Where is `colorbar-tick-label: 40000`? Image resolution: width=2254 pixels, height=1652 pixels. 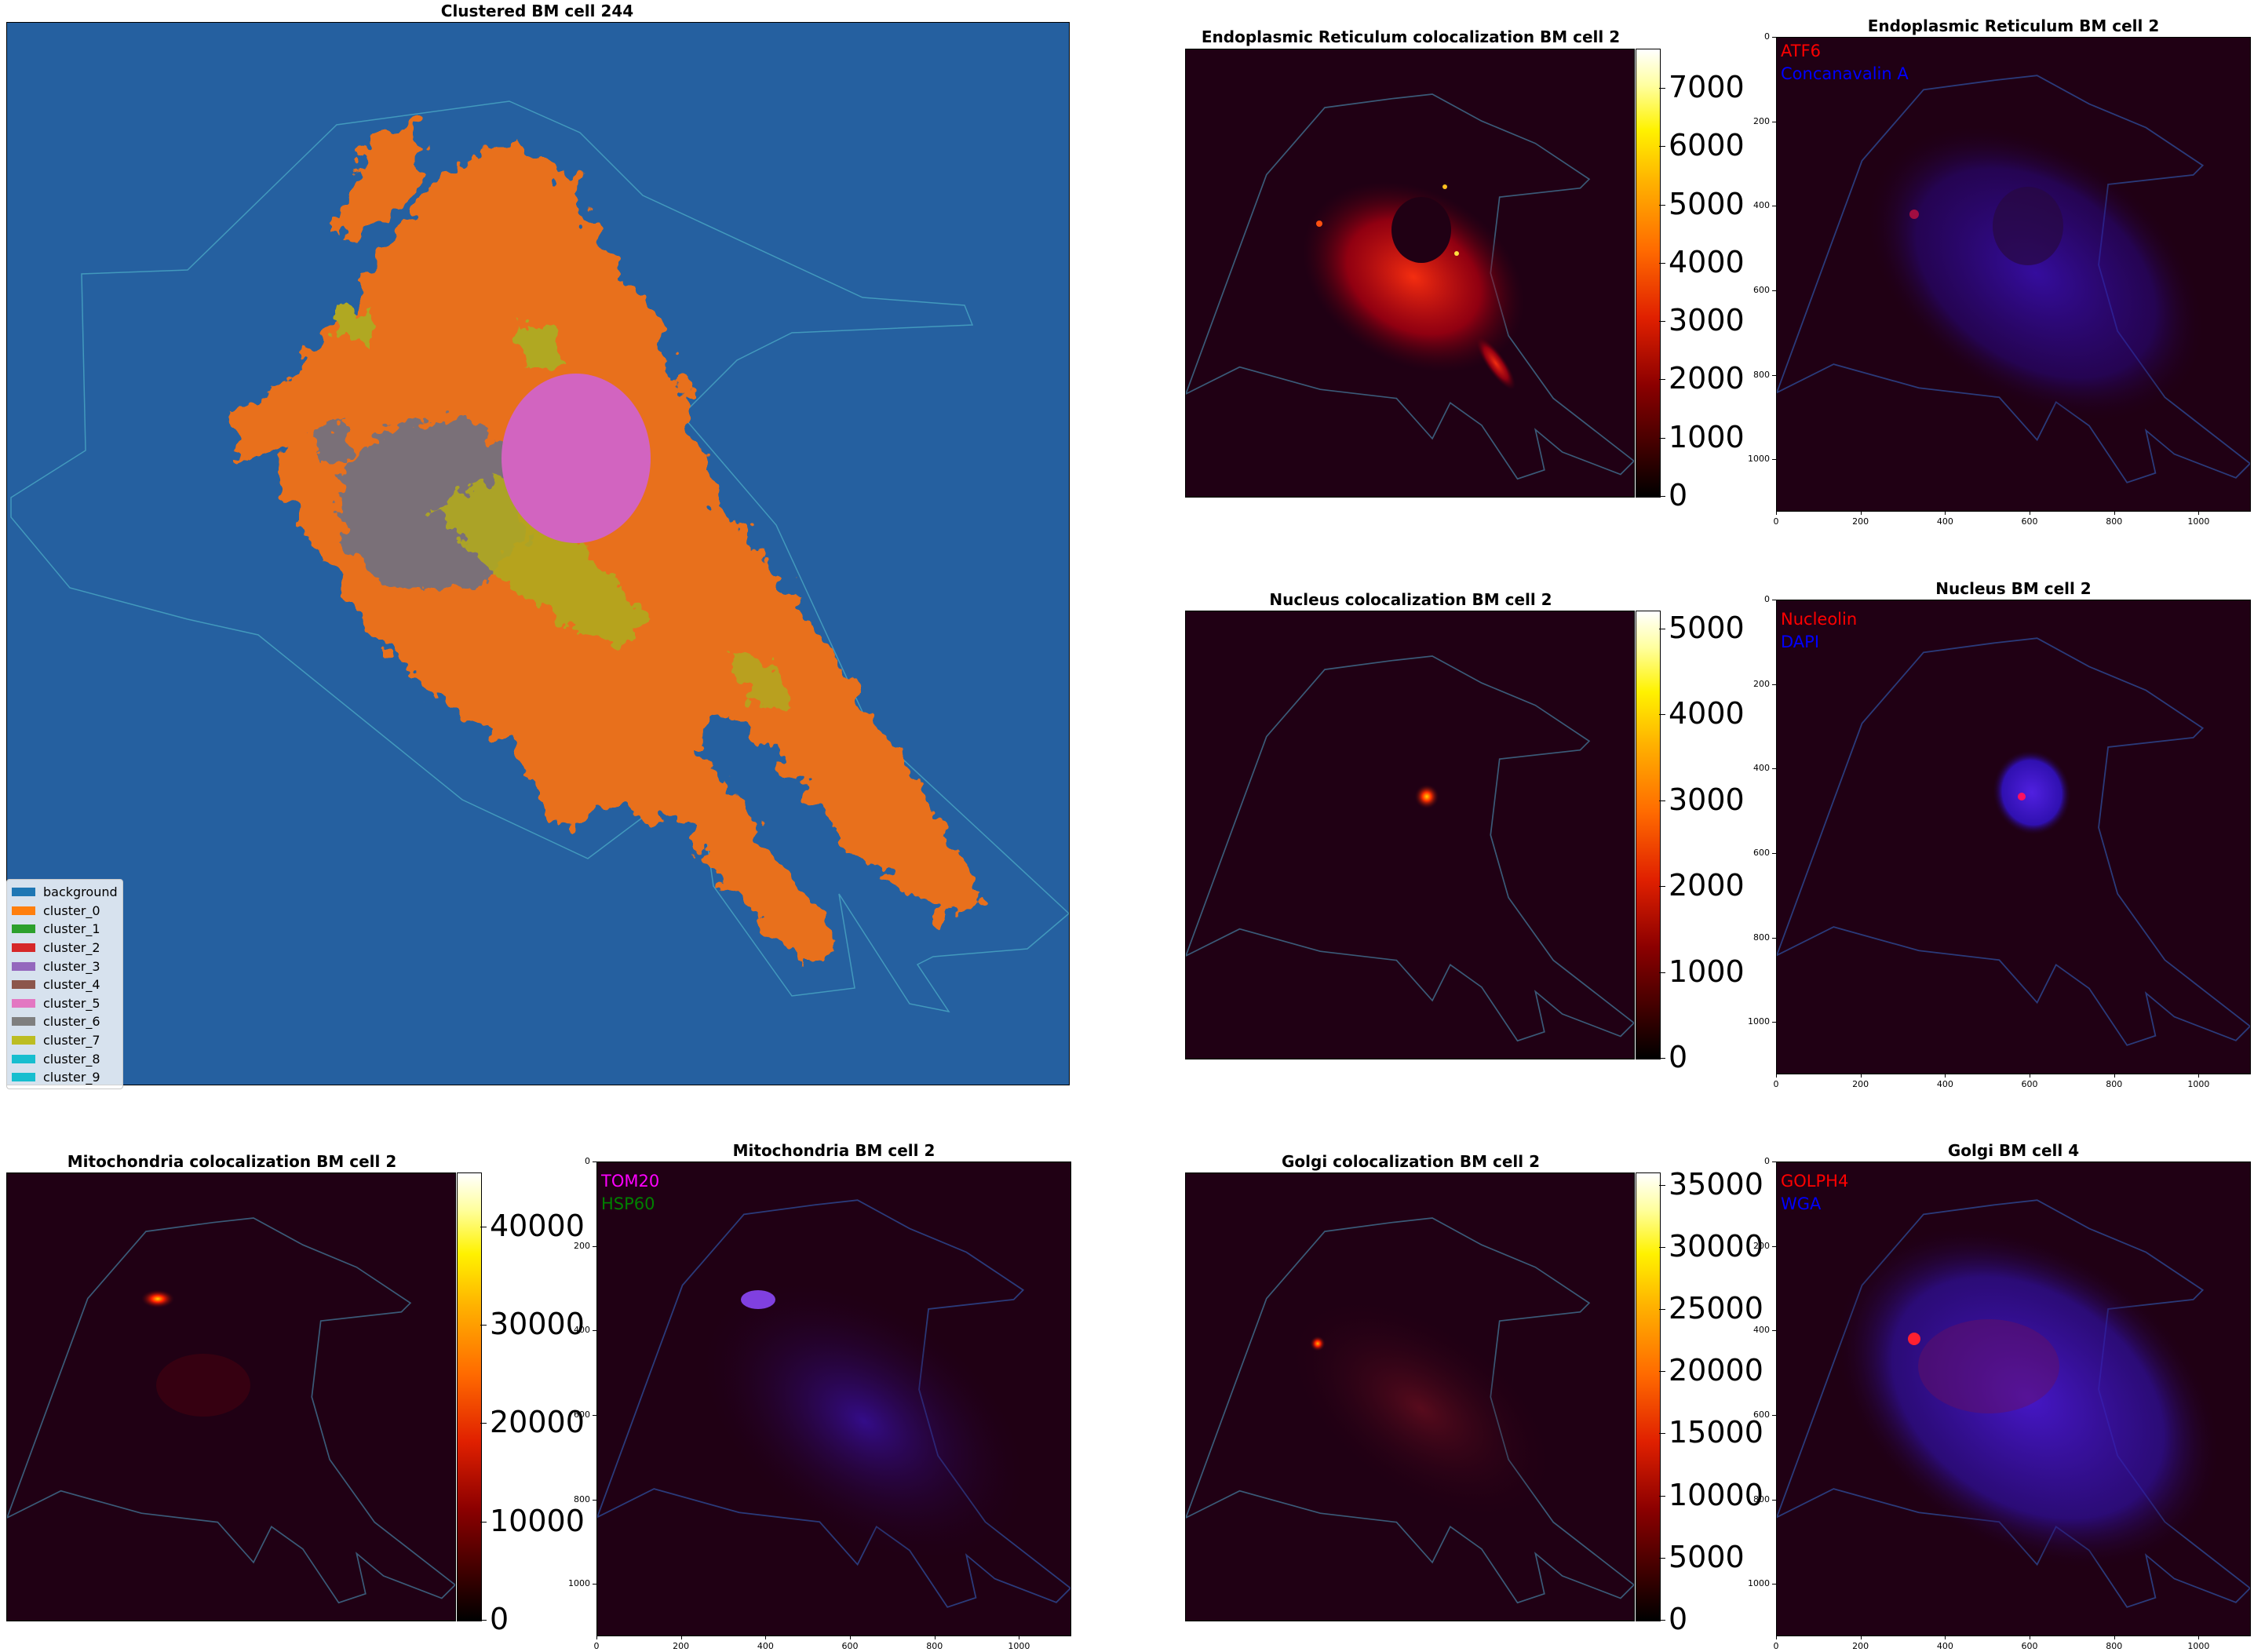 colorbar-tick-label: 40000 is located at coordinates (537, 1225).